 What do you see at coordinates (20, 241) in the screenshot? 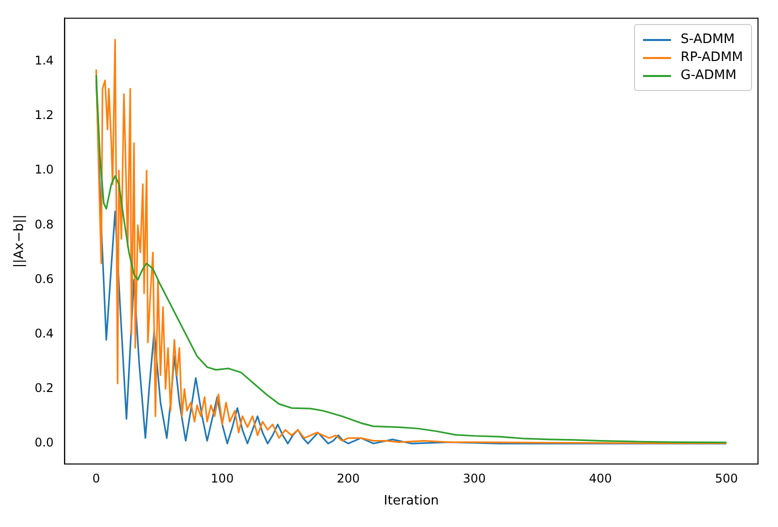
I see `y-axis-title: ||Ax−b||` at bounding box center [20, 241].